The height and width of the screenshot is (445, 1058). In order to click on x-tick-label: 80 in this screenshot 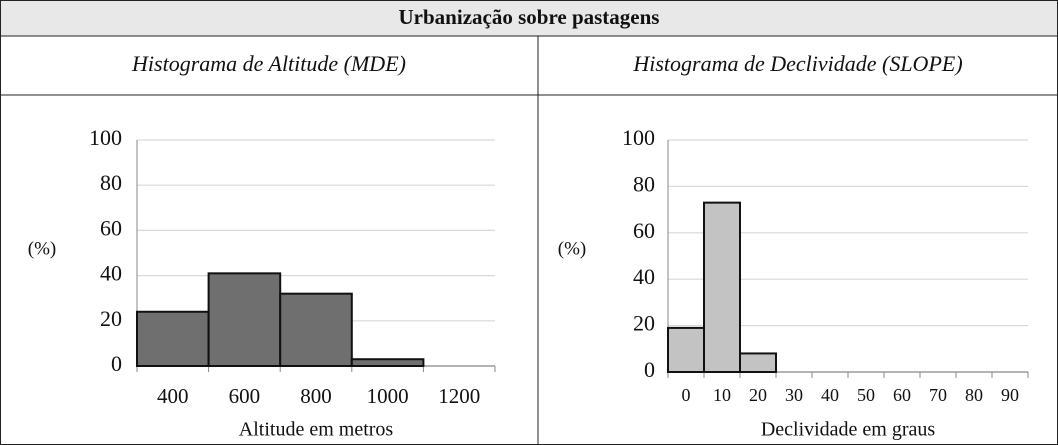, I will do `click(974, 395)`.